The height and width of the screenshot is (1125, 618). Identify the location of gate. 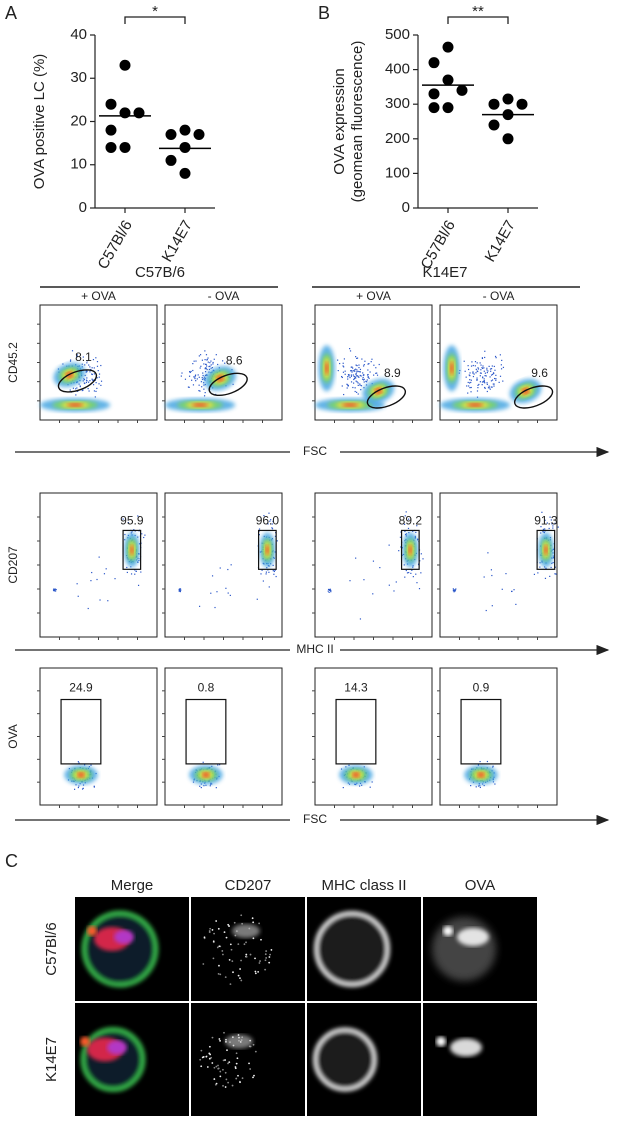
(77, 381).